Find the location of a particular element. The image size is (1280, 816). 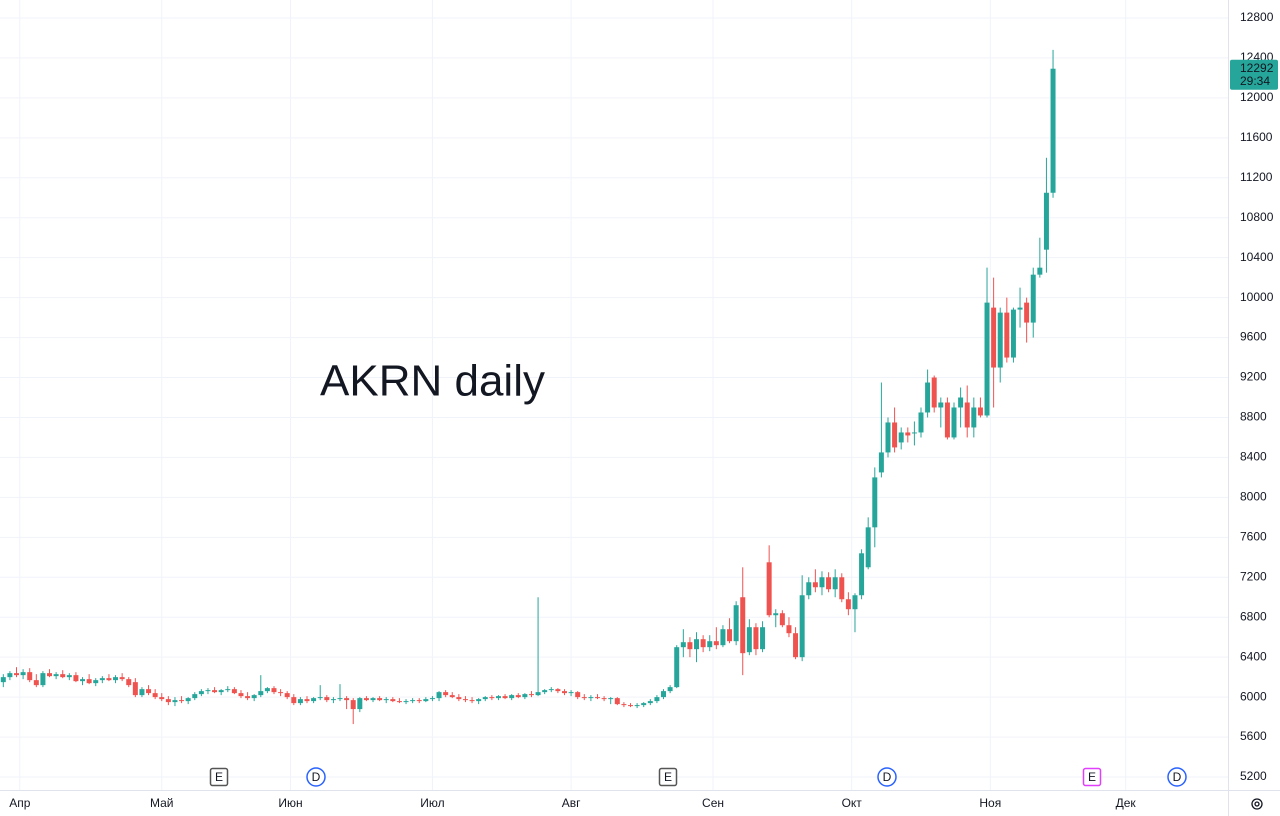

y-tick-label: 11600 is located at coordinates (1256, 137).